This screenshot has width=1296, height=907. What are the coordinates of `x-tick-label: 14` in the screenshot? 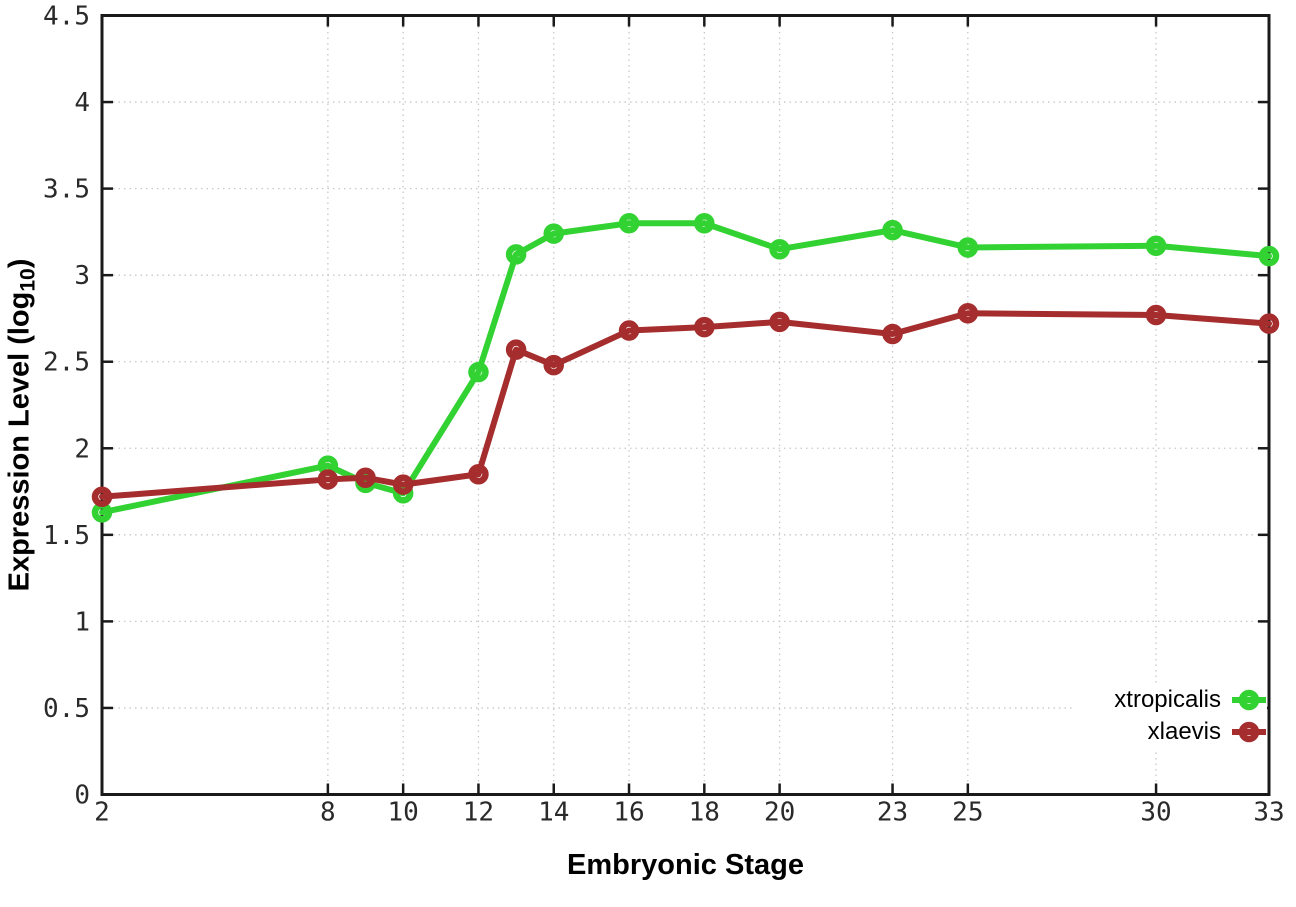 It's located at (553, 813).